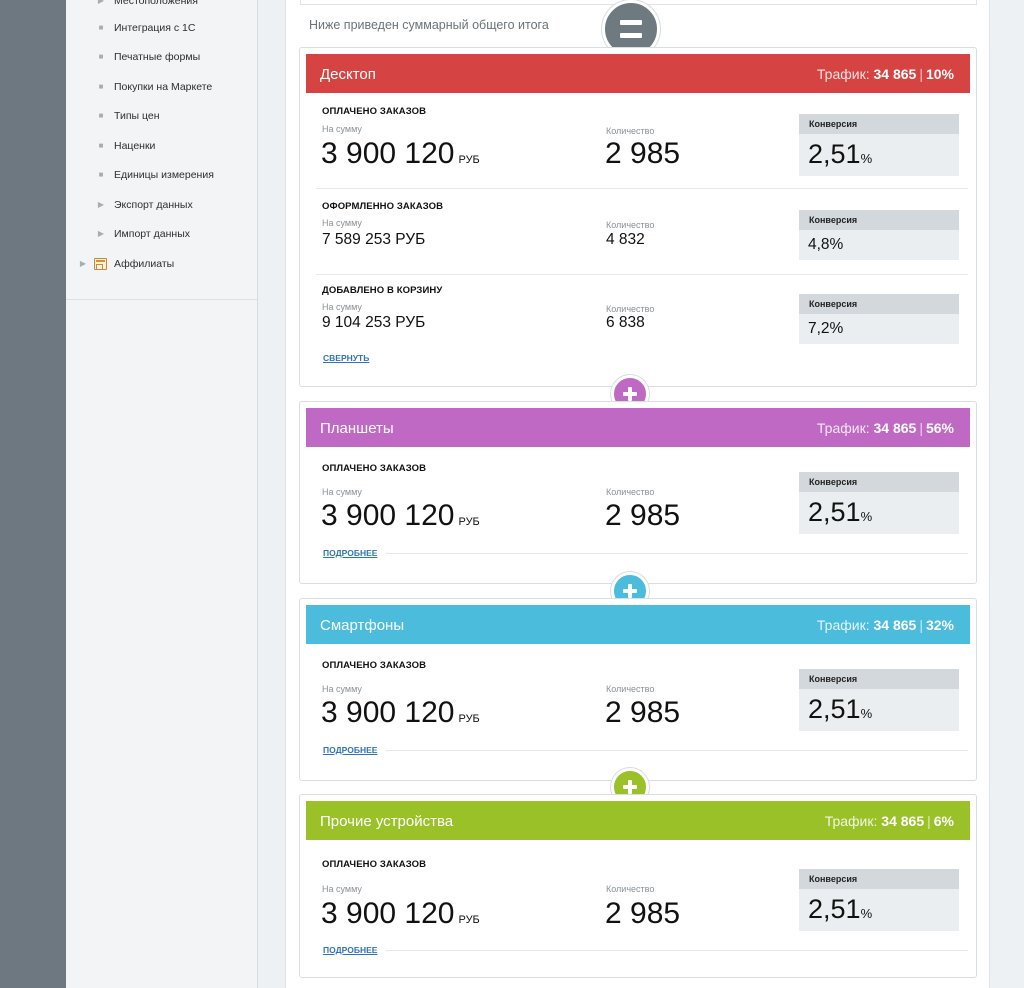 The image size is (1024, 988). What do you see at coordinates (625, 239) in the screenshot?
I see `quantity-value: 4 832` at bounding box center [625, 239].